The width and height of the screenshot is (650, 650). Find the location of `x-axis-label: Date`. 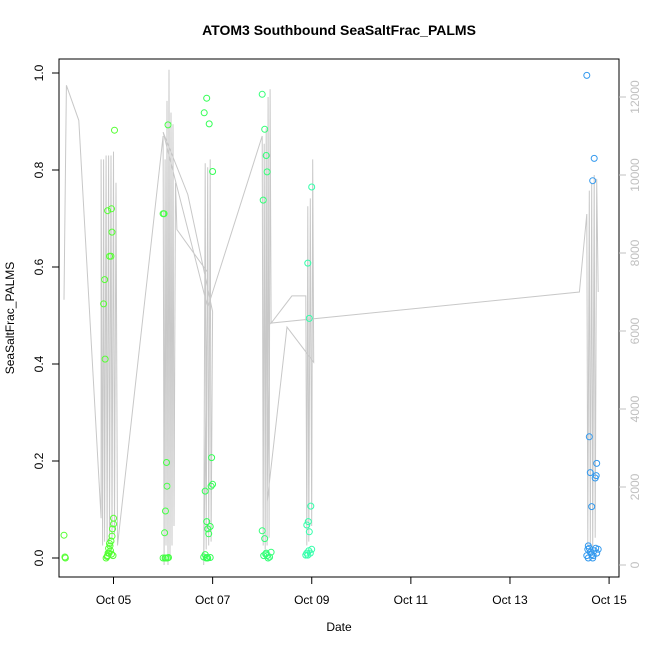

x-axis-label: Date is located at coordinates (339, 627).